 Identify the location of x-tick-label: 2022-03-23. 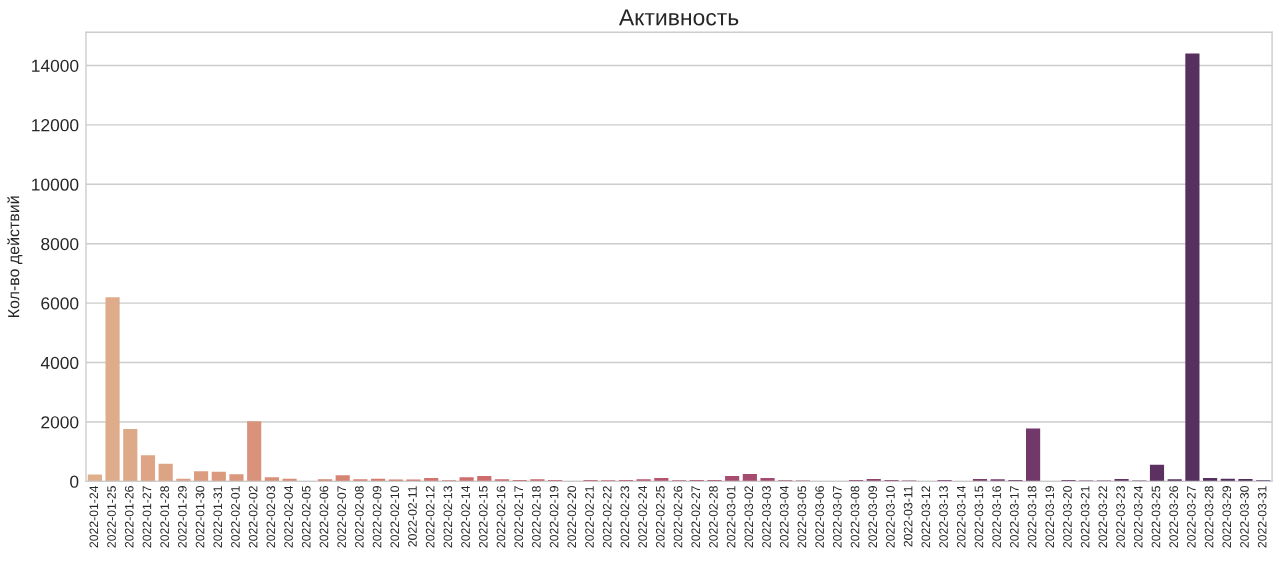
(1120, 517).